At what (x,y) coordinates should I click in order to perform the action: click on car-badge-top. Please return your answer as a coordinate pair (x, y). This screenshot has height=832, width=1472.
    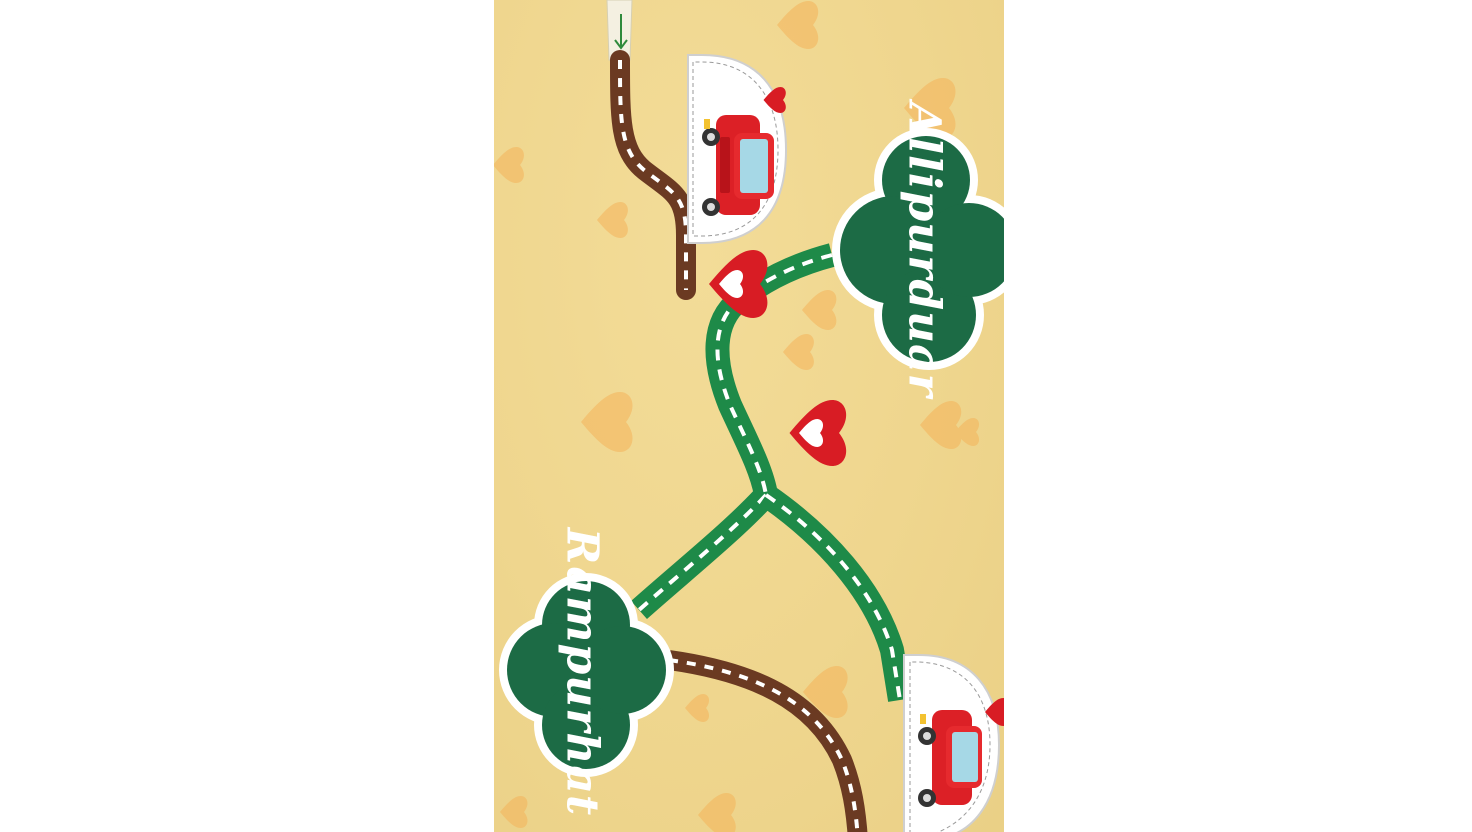
    Looking at the image, I should click on (737, 149).